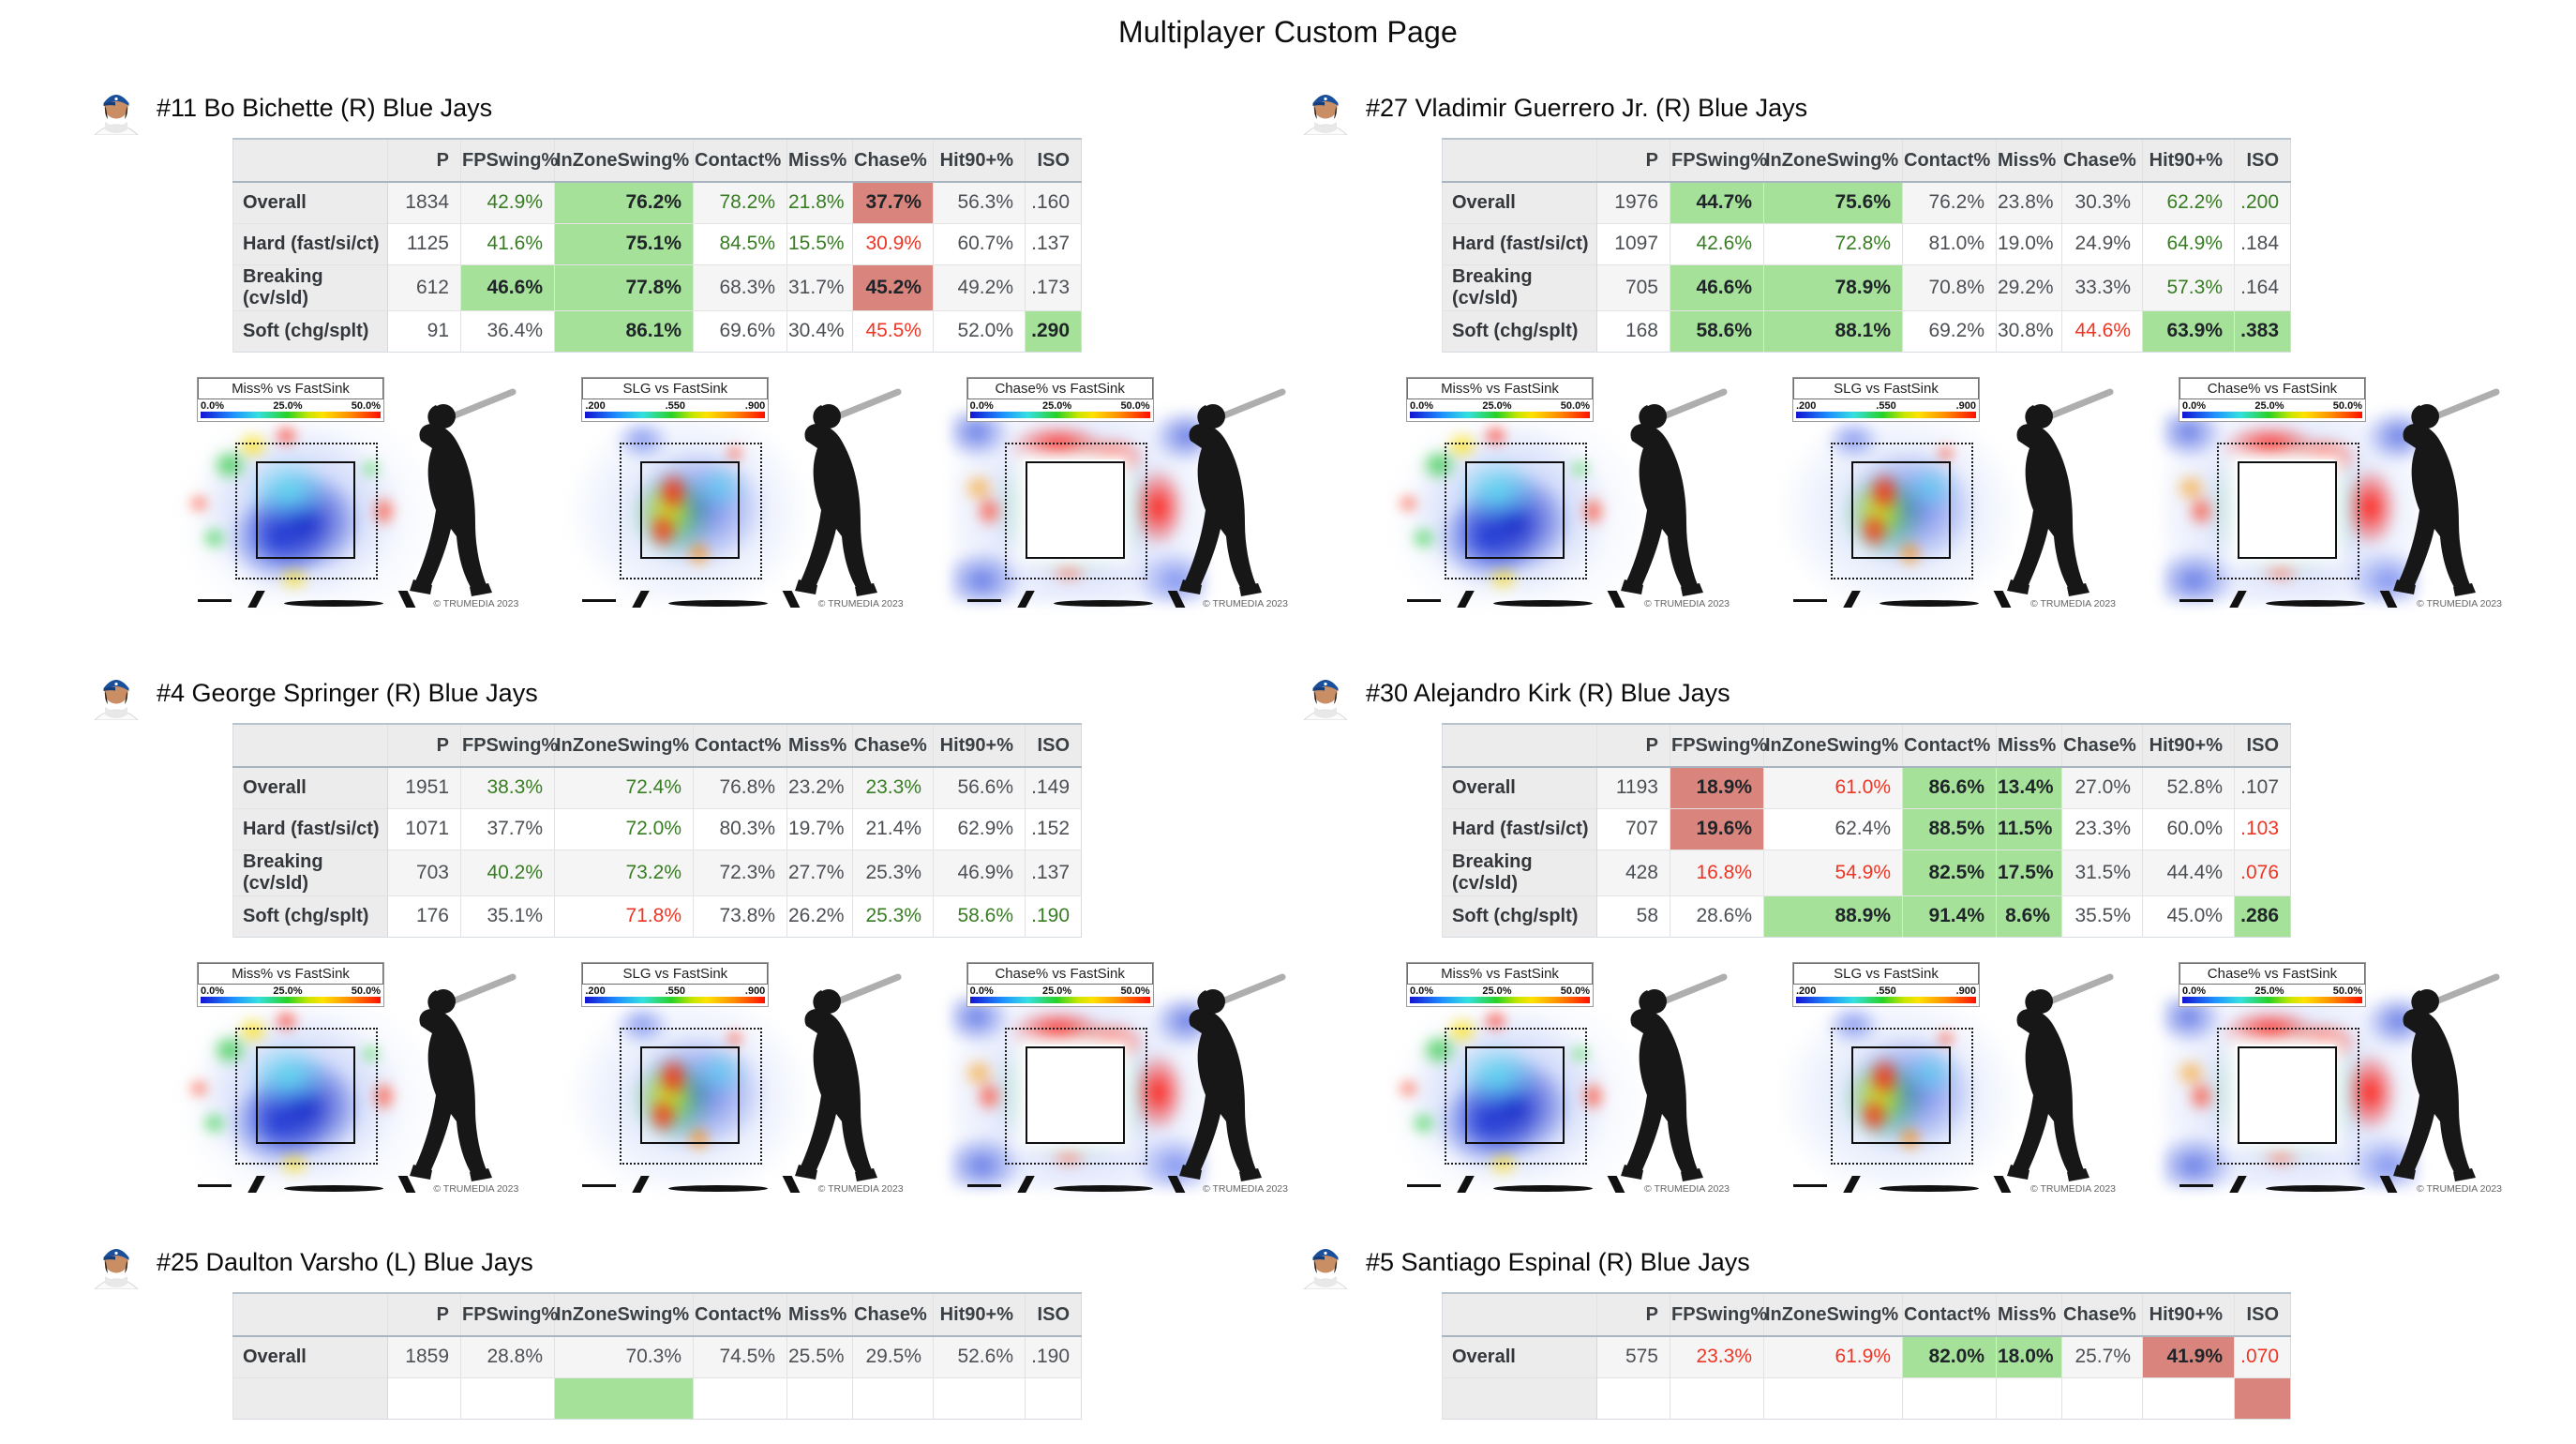 The height and width of the screenshot is (1444, 2576). What do you see at coordinates (1717, 787) in the screenshot?
I see `stat-cell: 18.9%` at bounding box center [1717, 787].